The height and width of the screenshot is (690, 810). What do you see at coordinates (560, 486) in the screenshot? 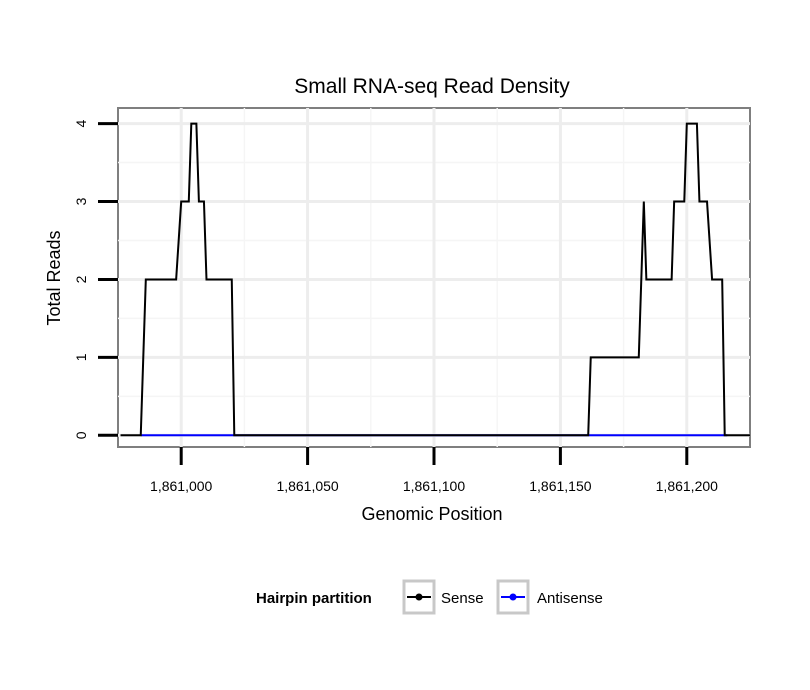
I see `x-tick-label-3: 1,861,150` at bounding box center [560, 486].